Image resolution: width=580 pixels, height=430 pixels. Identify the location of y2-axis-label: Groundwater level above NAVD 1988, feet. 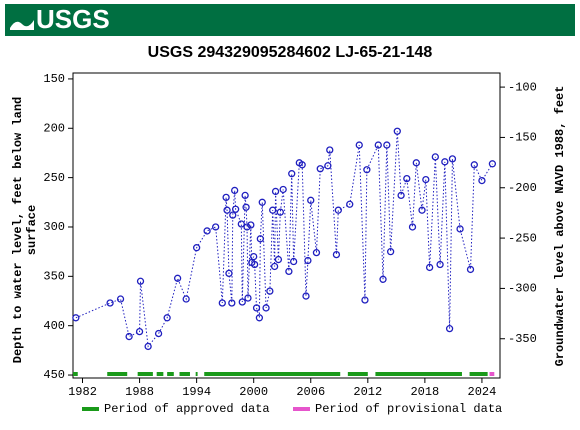
(560, 226).